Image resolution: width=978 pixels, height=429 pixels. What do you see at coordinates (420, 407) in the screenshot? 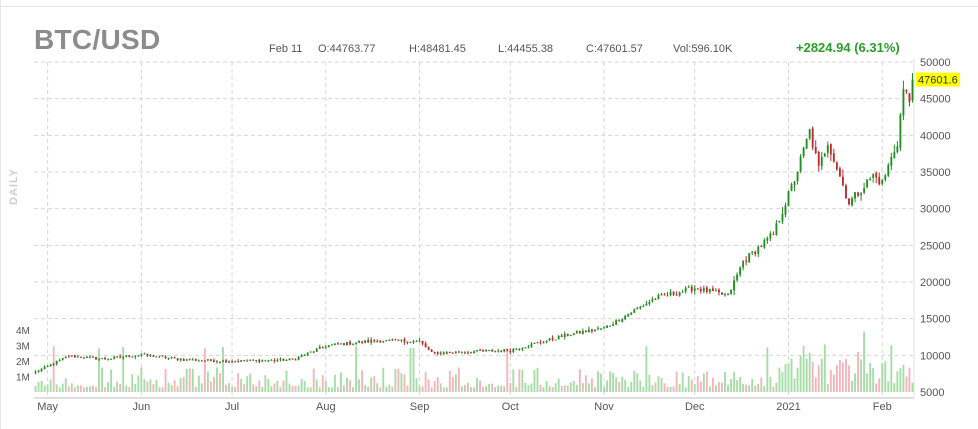
I see `x-tick-label: Sep` at bounding box center [420, 407].